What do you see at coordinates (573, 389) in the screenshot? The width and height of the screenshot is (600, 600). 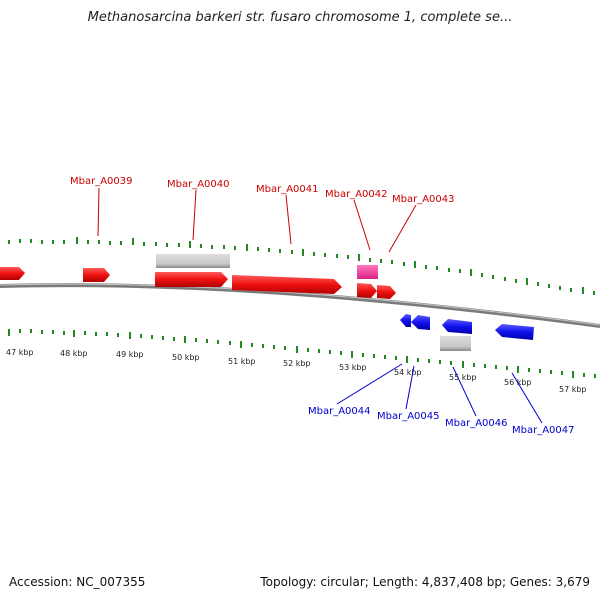 I see `kbp-label: 57 kbp` at bounding box center [573, 389].